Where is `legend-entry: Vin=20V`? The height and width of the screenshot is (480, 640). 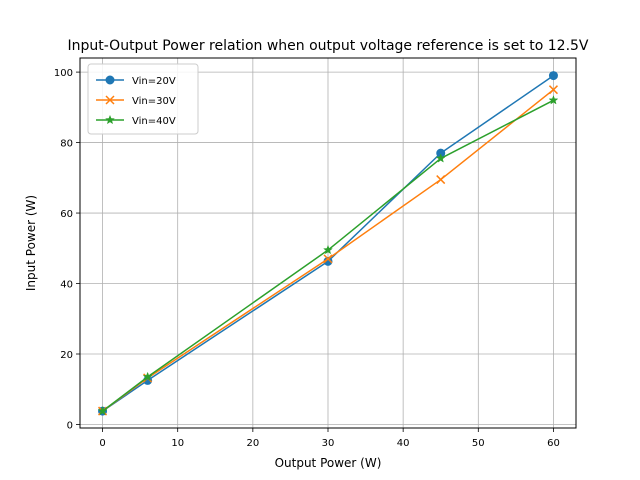
legend-entry: Vin=20V is located at coordinates (136, 81).